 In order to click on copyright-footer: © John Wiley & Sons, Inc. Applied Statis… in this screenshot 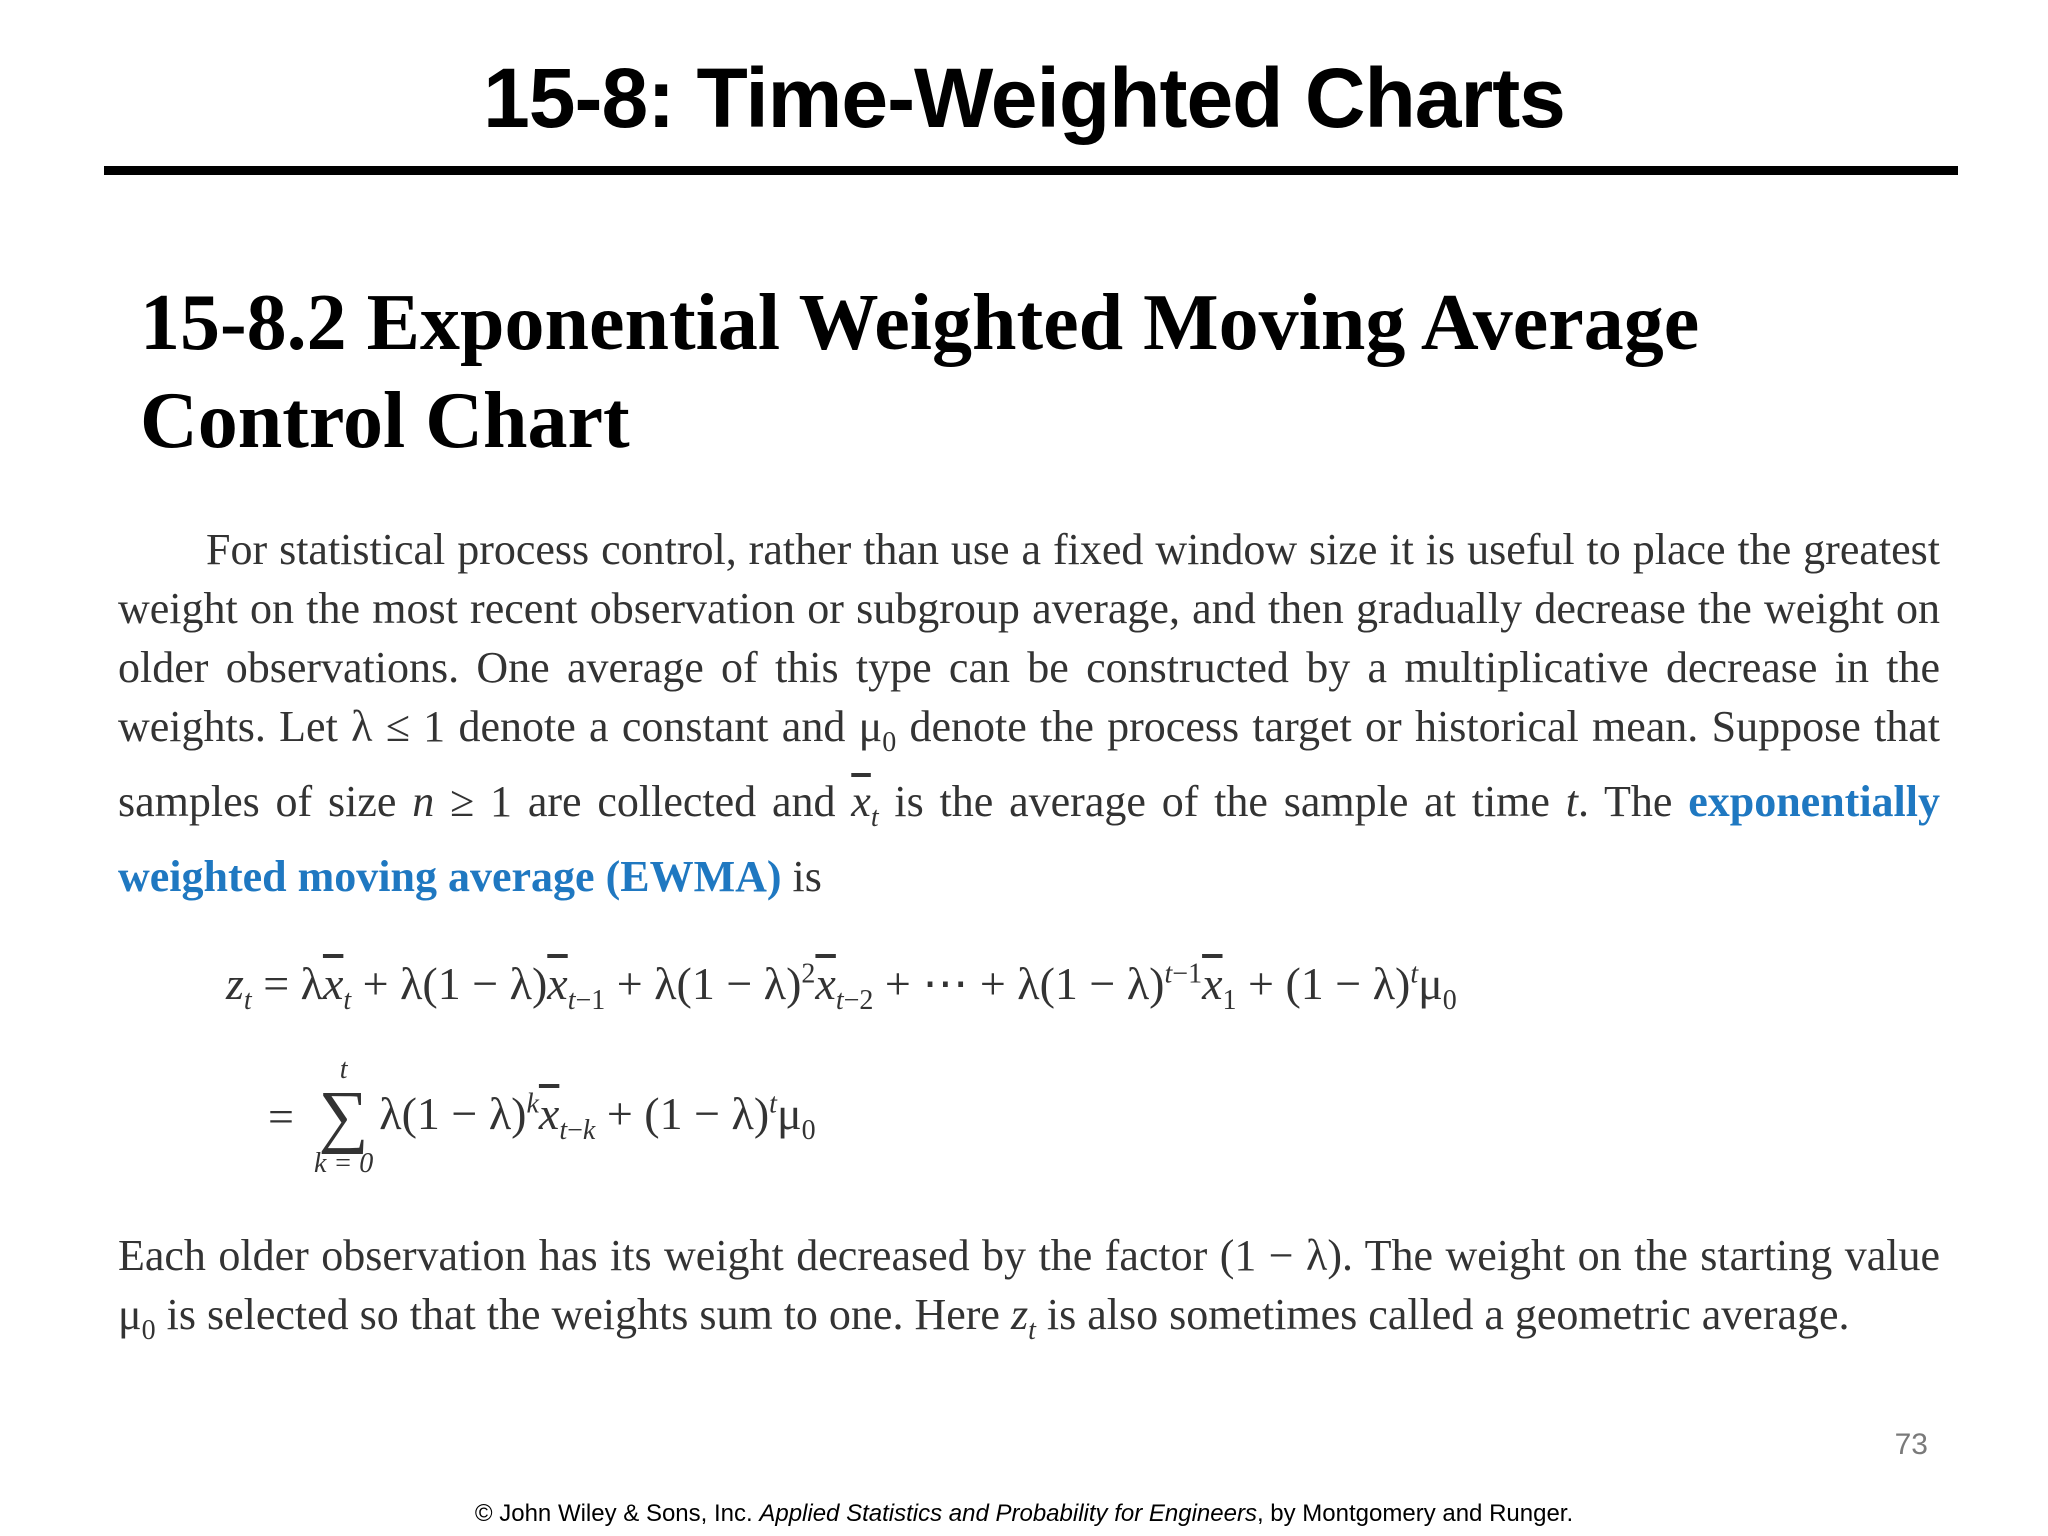, I will do `click(1024, 1513)`.